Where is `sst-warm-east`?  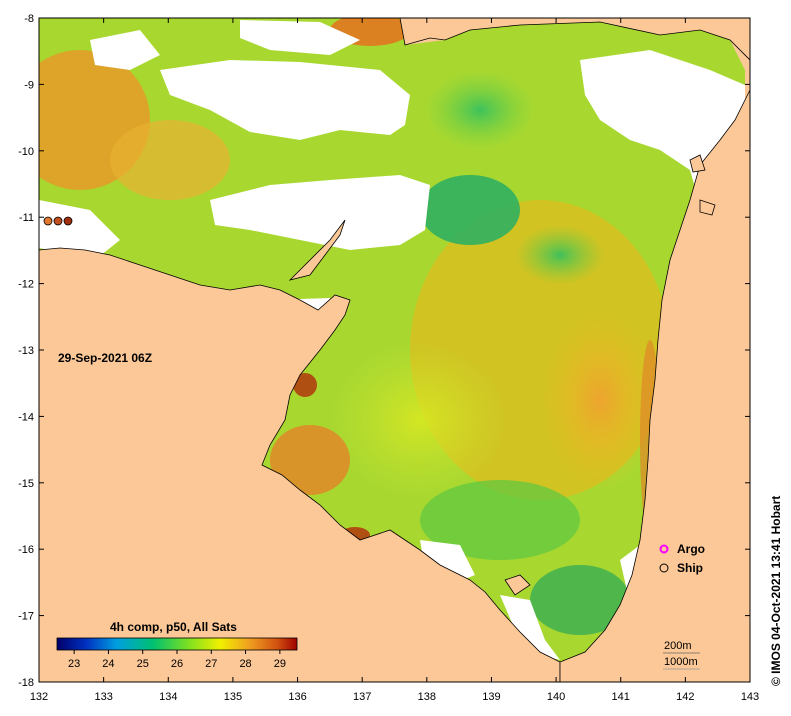
sst-warm-east is located at coordinates (600, 400).